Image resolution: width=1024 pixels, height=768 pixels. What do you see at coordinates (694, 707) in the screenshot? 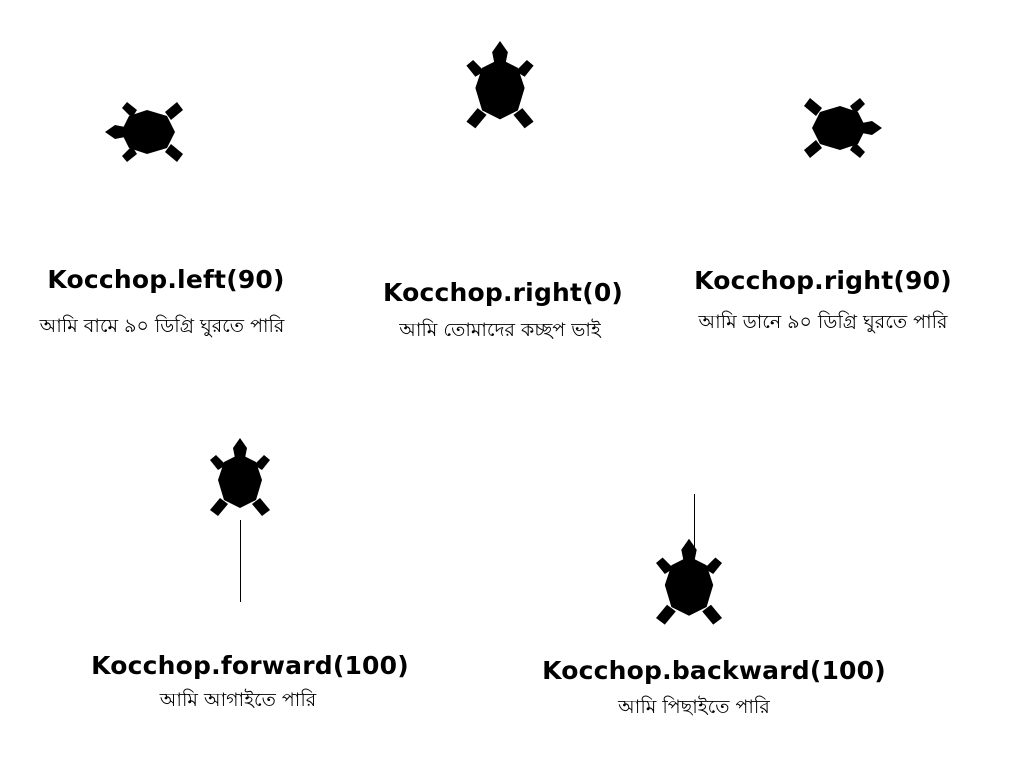
I see `caption-backward-100: আমি পিছাইতে পারি` at bounding box center [694, 707].